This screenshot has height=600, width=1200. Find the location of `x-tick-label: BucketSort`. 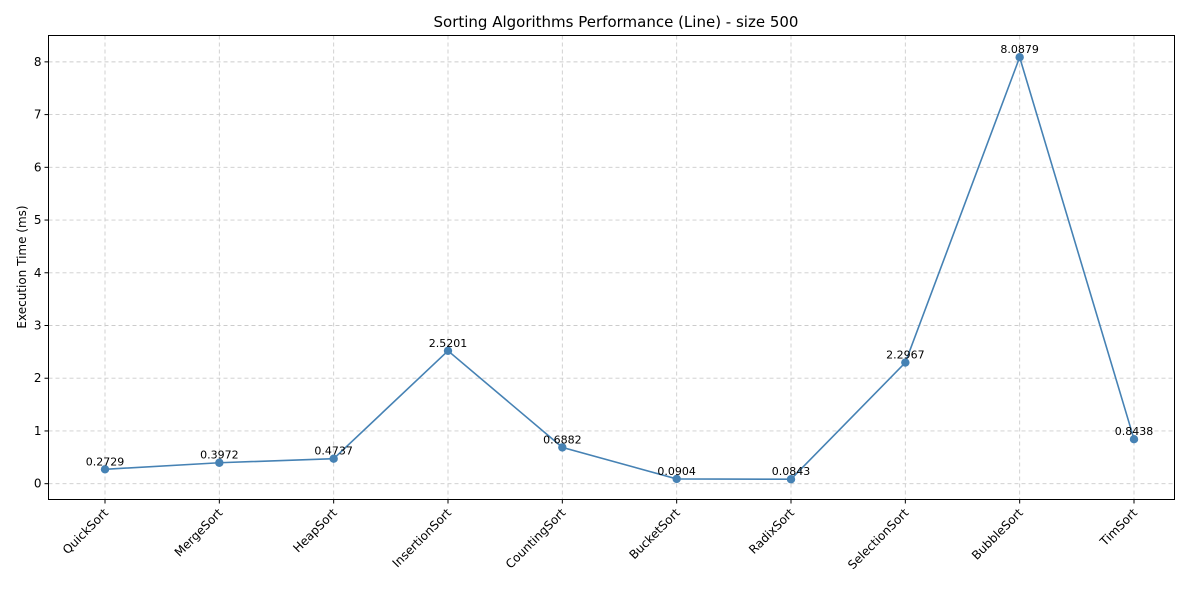

x-tick-label: BucketSort is located at coordinates (654, 534).